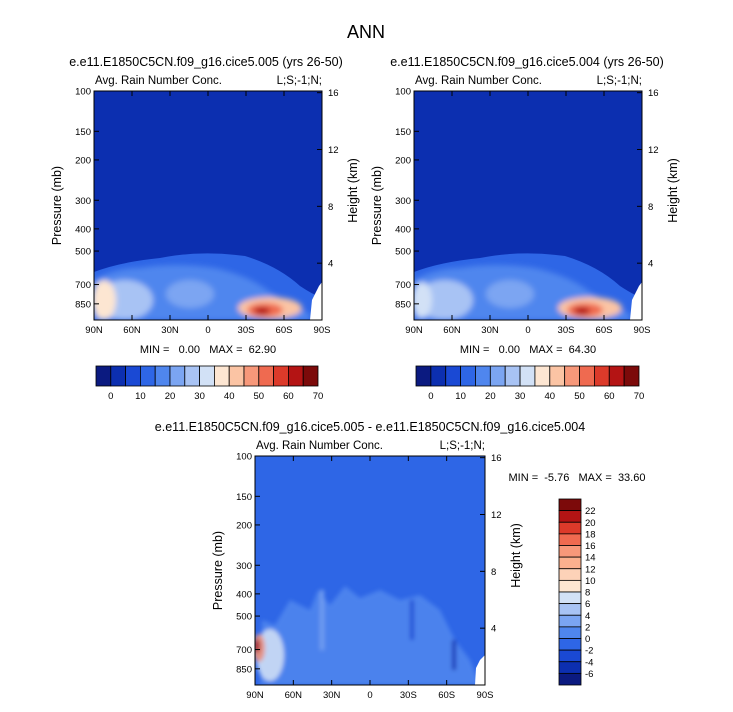 The width and height of the screenshot is (733, 712). I want to click on panel-c-field, so click(370, 570).